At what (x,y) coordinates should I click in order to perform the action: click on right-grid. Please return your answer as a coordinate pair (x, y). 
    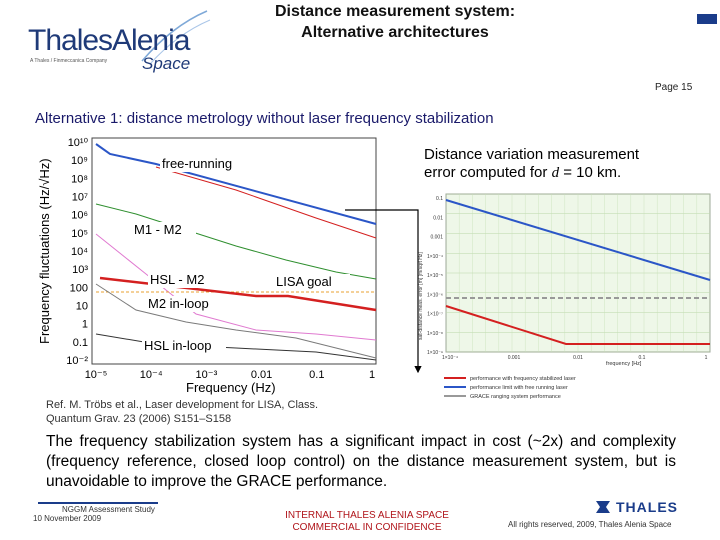
    Looking at the image, I should click on (578, 273).